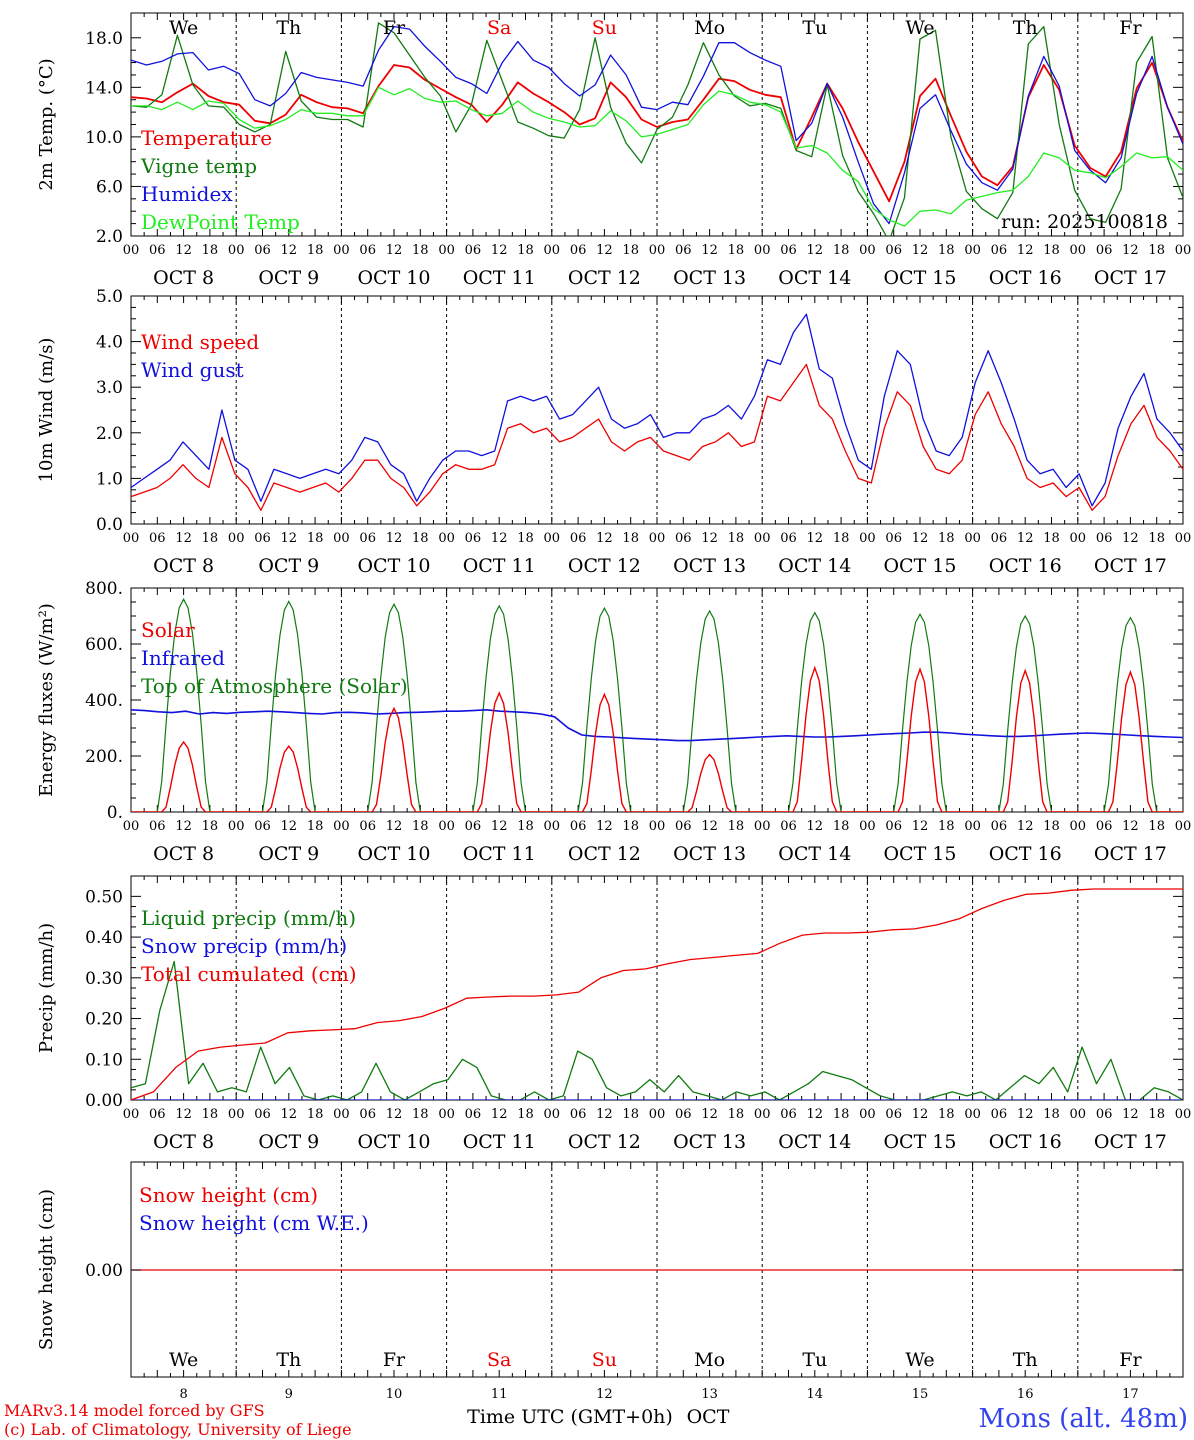 The height and width of the screenshot is (1440, 1194). Describe the element at coordinates (104, 757) in the screenshot. I see `ytick-label: 200.` at that location.